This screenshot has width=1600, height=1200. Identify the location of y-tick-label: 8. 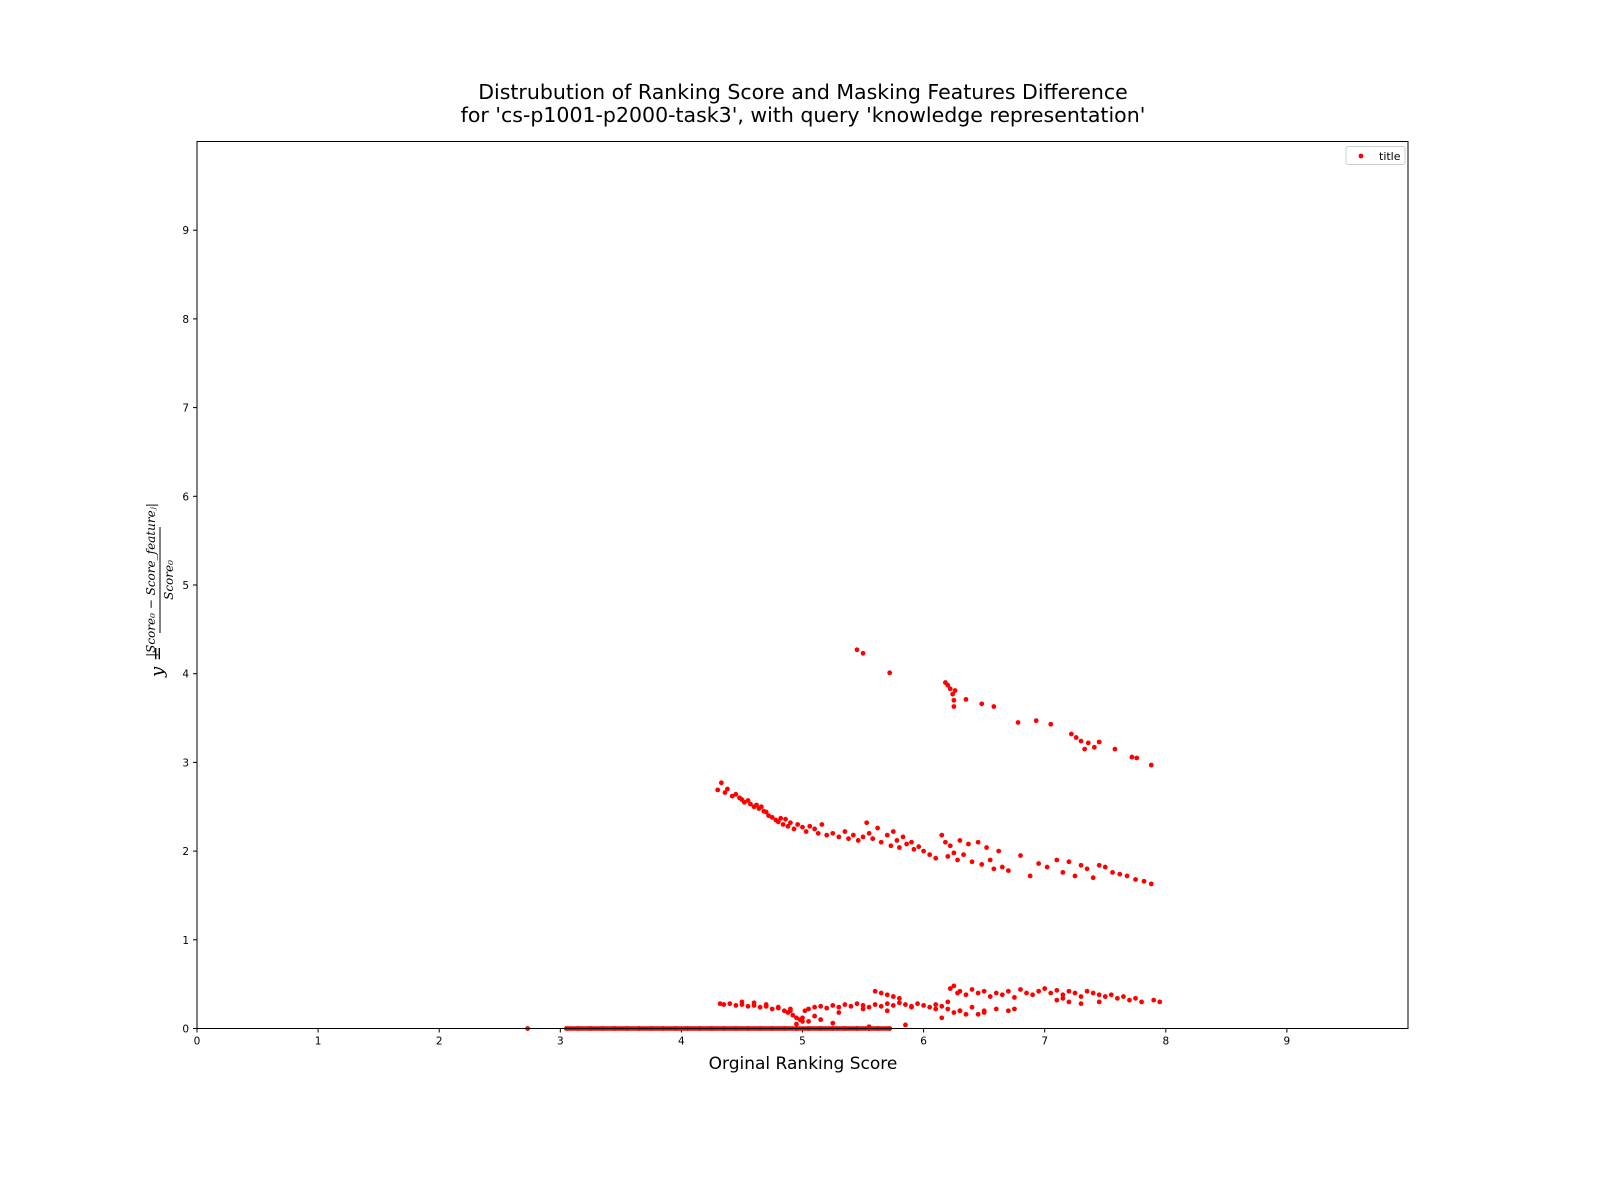
(185, 320).